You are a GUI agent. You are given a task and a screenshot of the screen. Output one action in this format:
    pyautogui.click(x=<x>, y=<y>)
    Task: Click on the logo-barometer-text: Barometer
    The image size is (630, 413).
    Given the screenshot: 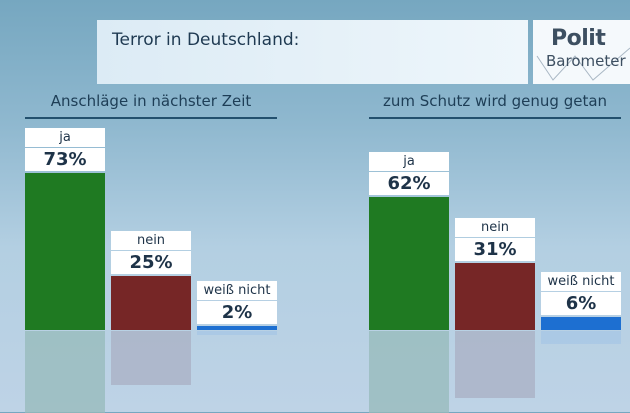 What is the action you would take?
    pyautogui.click(x=586, y=61)
    